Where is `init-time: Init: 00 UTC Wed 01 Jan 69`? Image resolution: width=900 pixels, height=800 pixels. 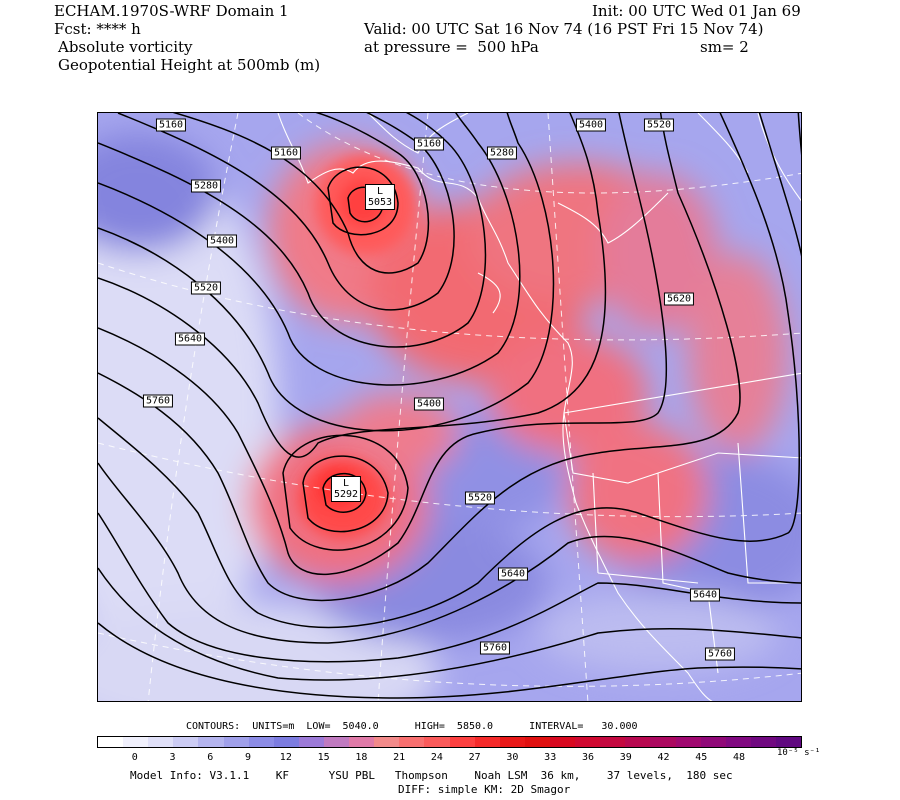
init-time: Init: 00 UTC Wed 01 Jan 69 is located at coordinates (696, 11).